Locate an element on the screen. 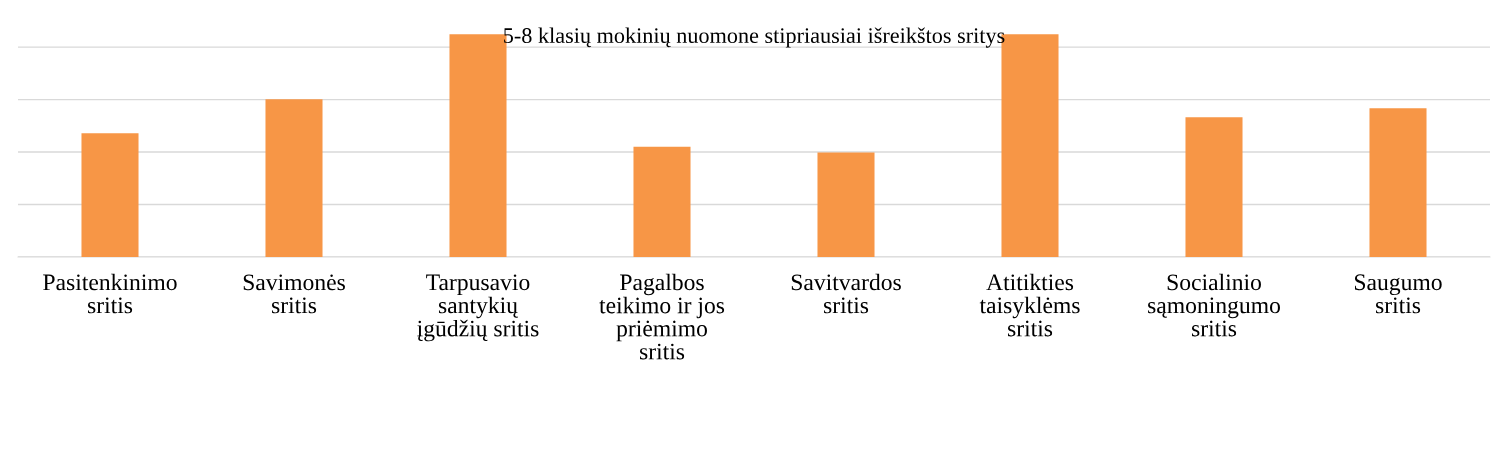 The height and width of the screenshot is (451, 1503). x-tick-label: Pagalbos teikimo ir jos priėmimo sritis is located at coordinates (662, 316).